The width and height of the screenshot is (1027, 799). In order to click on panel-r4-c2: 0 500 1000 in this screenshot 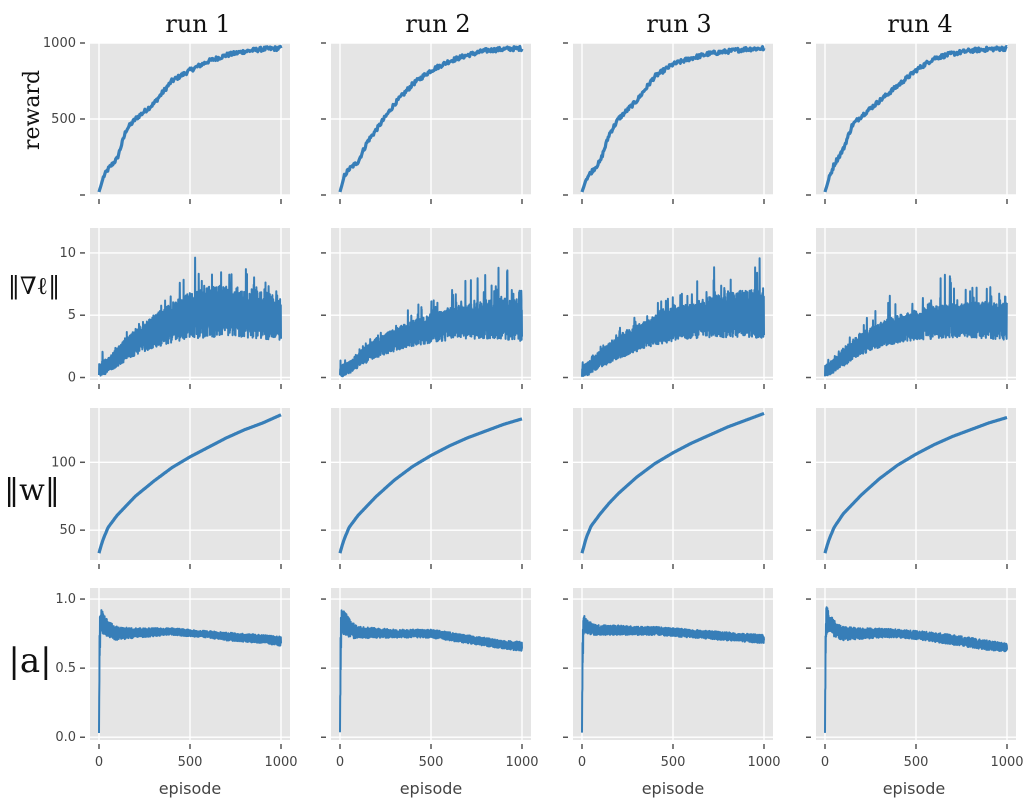, I will do `click(430, 679)`.